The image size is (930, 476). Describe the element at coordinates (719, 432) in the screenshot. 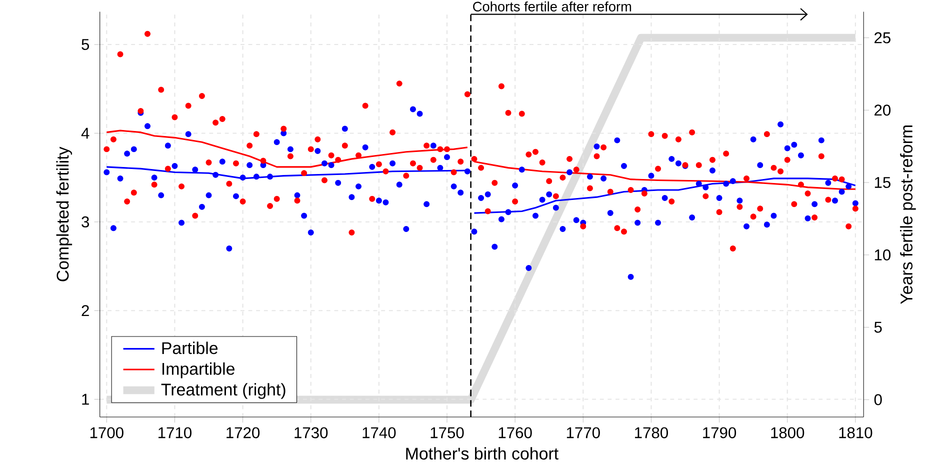

I see `x-tick-label: 1790` at that location.